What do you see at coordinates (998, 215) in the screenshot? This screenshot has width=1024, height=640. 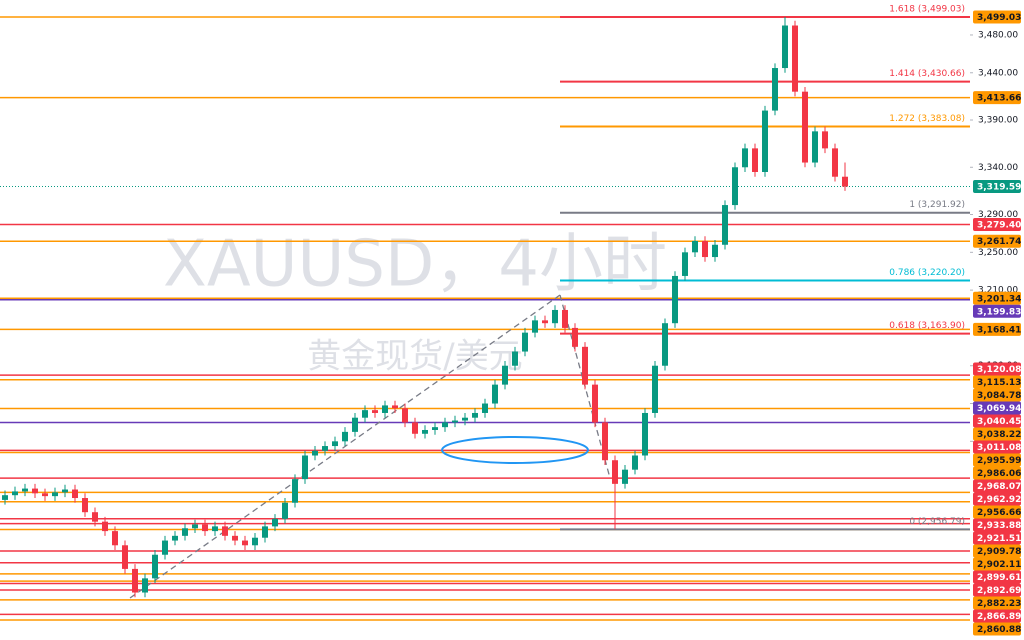 I see `y-tick-label: 3,290.00` at bounding box center [998, 215].